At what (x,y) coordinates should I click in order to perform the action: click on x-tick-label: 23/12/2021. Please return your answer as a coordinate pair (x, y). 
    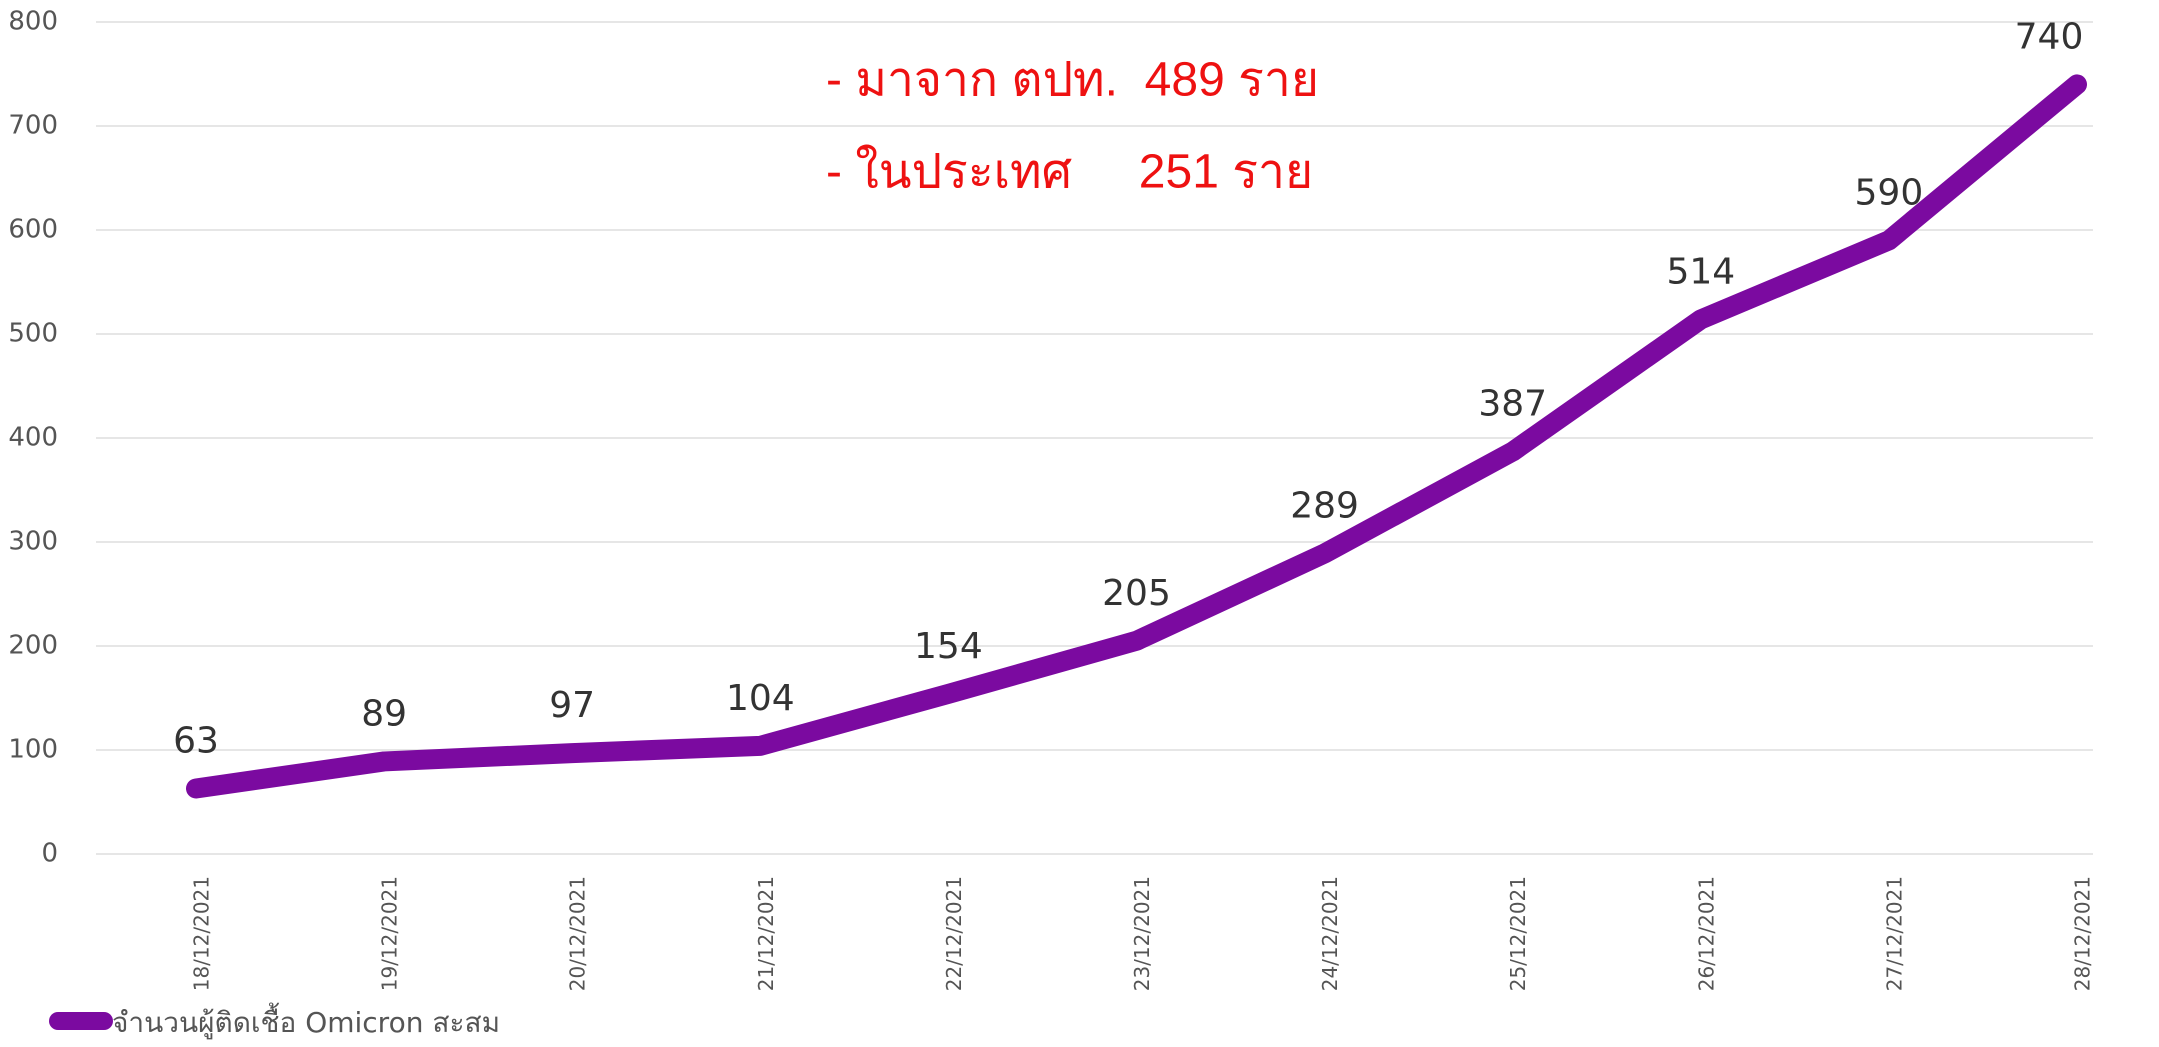
    Looking at the image, I should click on (1142, 933).